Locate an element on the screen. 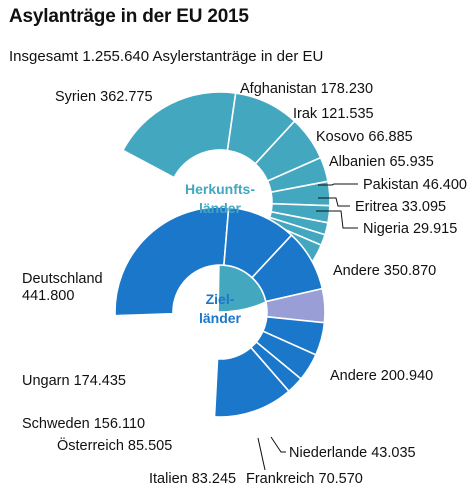 The height and width of the screenshot is (500, 472). leader-niederlande is located at coordinates (278, 444).